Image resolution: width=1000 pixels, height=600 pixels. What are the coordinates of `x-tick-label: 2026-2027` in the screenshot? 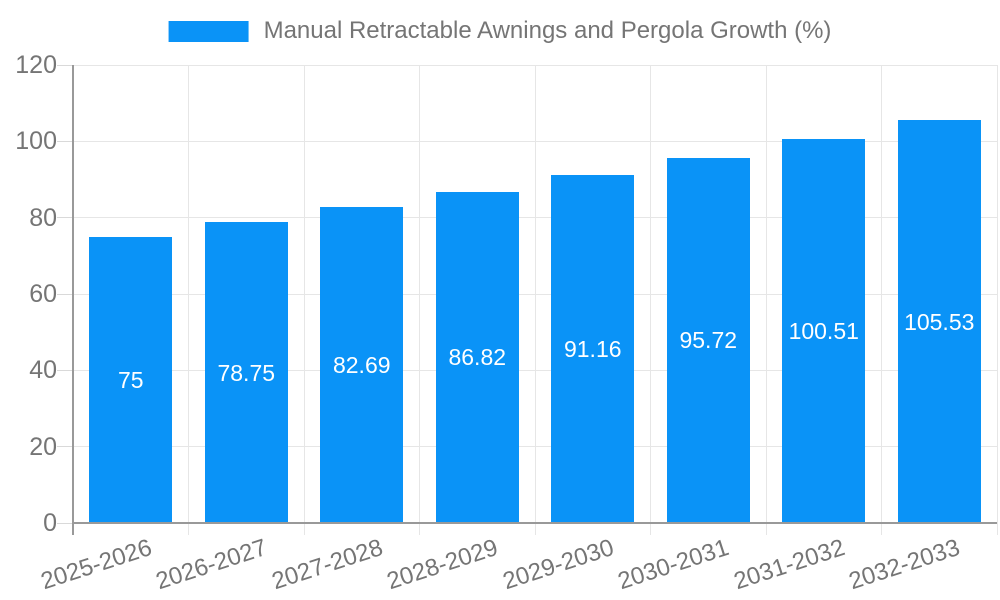 It's located at (212, 565).